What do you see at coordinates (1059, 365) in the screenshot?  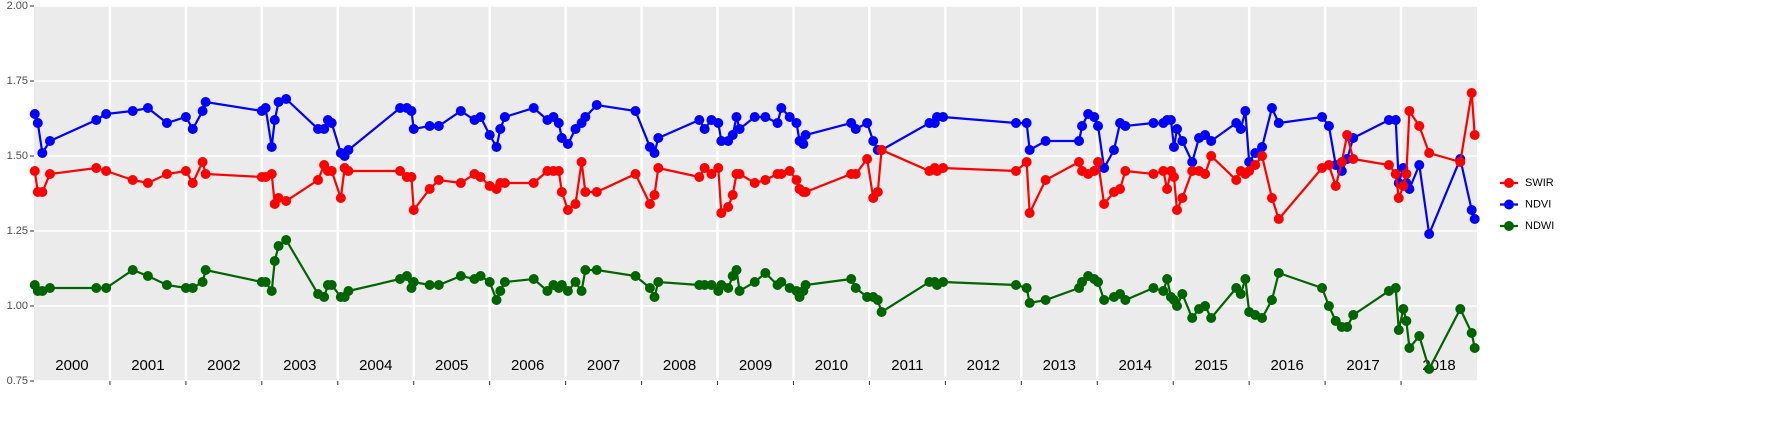 I see `year-label: 2013` at bounding box center [1059, 365].